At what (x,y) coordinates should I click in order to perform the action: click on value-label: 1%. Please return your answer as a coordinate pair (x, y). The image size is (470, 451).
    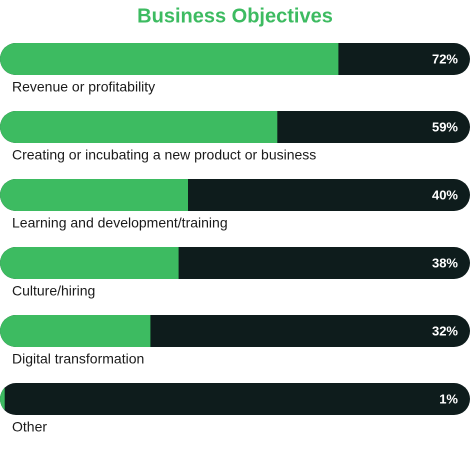
    Looking at the image, I should click on (448, 398).